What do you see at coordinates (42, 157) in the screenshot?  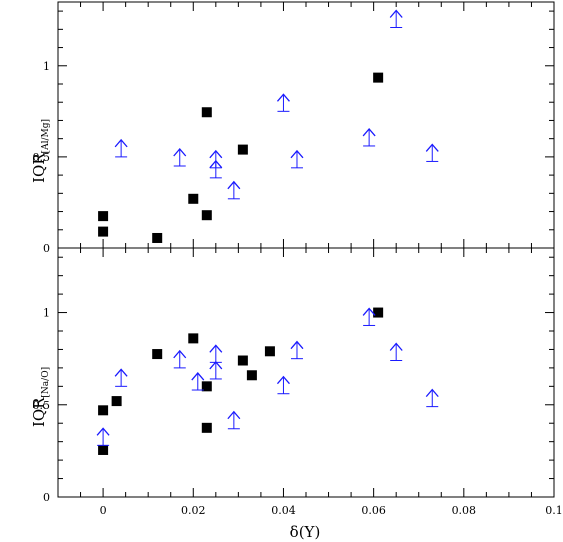 I see `top-y-tick-label: 0.5` at bounding box center [42, 157].